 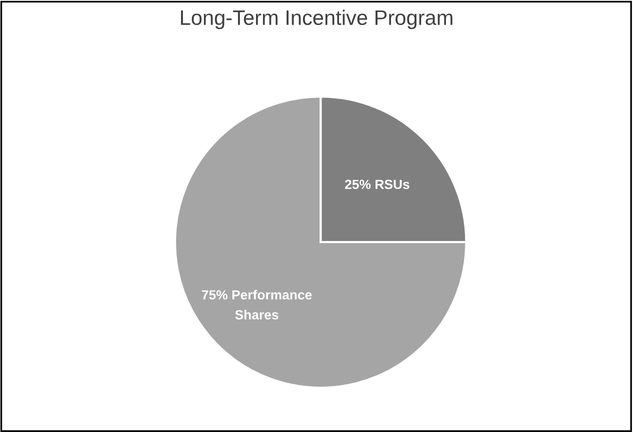 I want to click on chart-title: Long-Term Incentive Program, so click(x=316, y=20).